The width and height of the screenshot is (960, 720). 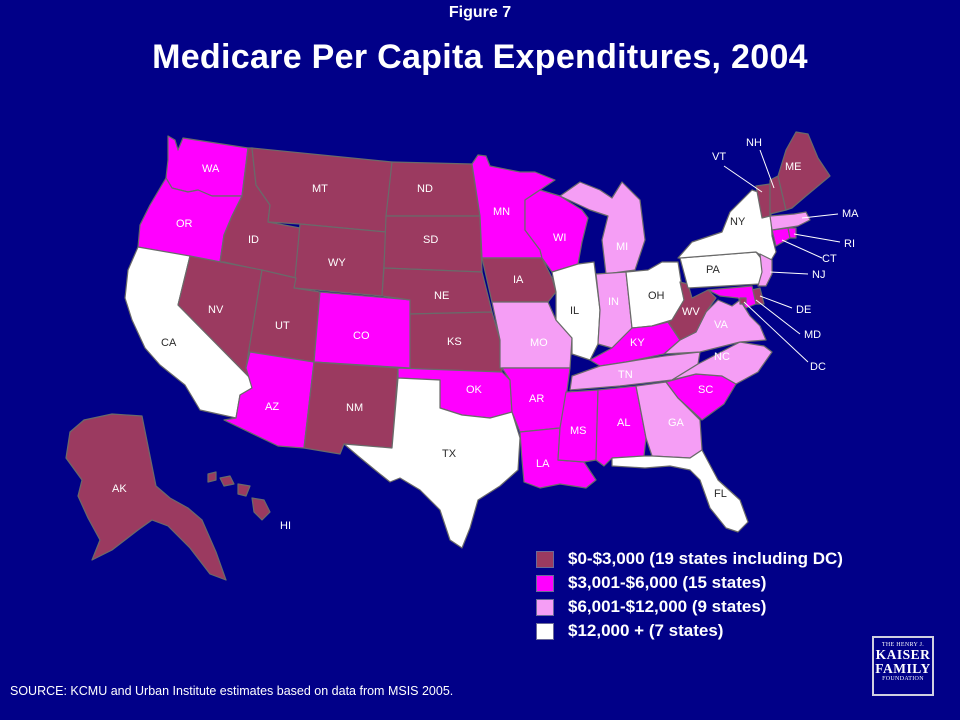 What do you see at coordinates (792, 233) in the screenshot?
I see `state-RI` at bounding box center [792, 233].